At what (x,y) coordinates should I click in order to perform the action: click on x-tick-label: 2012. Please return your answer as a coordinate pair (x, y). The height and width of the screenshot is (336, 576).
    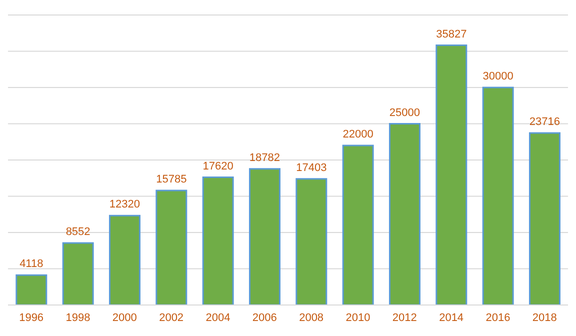
    Looking at the image, I should click on (404, 318).